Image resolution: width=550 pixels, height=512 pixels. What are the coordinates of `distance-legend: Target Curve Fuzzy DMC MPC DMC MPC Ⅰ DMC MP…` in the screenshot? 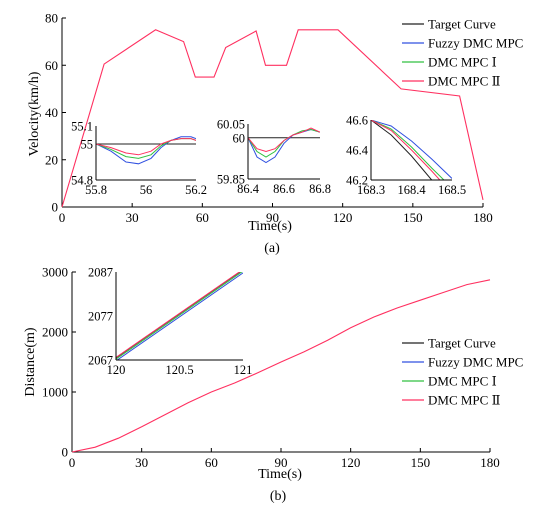 It's located at (462, 372).